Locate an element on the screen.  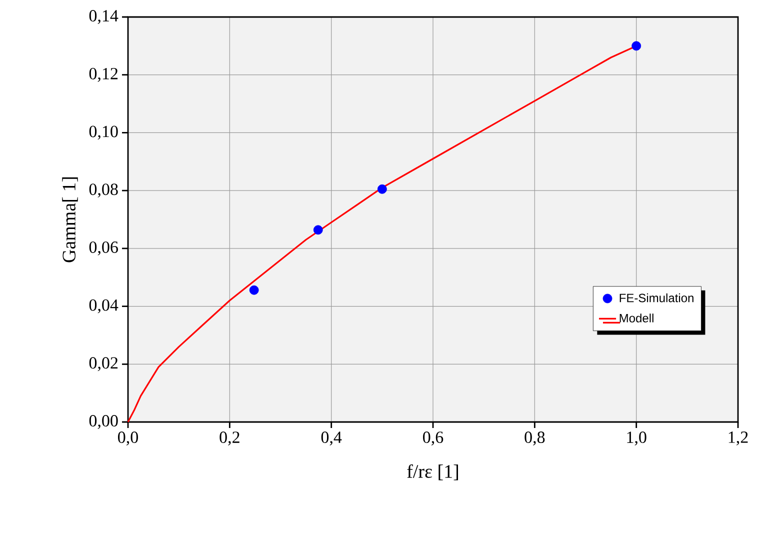
x-tick-label: 0,6 is located at coordinates (433, 439).